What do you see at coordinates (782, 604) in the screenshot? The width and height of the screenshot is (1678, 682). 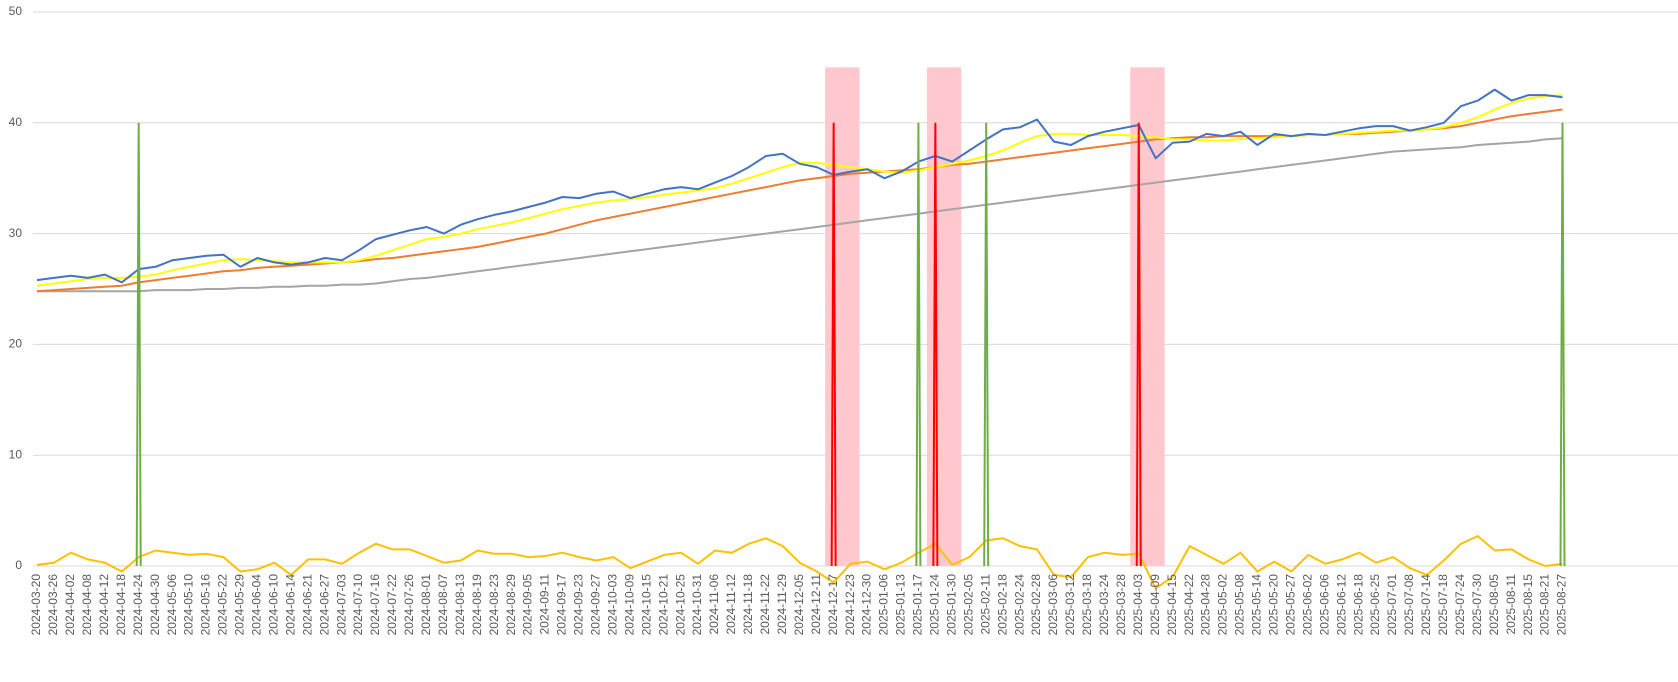 I see `x-tick-label: 2024-11-29` at bounding box center [782, 604].